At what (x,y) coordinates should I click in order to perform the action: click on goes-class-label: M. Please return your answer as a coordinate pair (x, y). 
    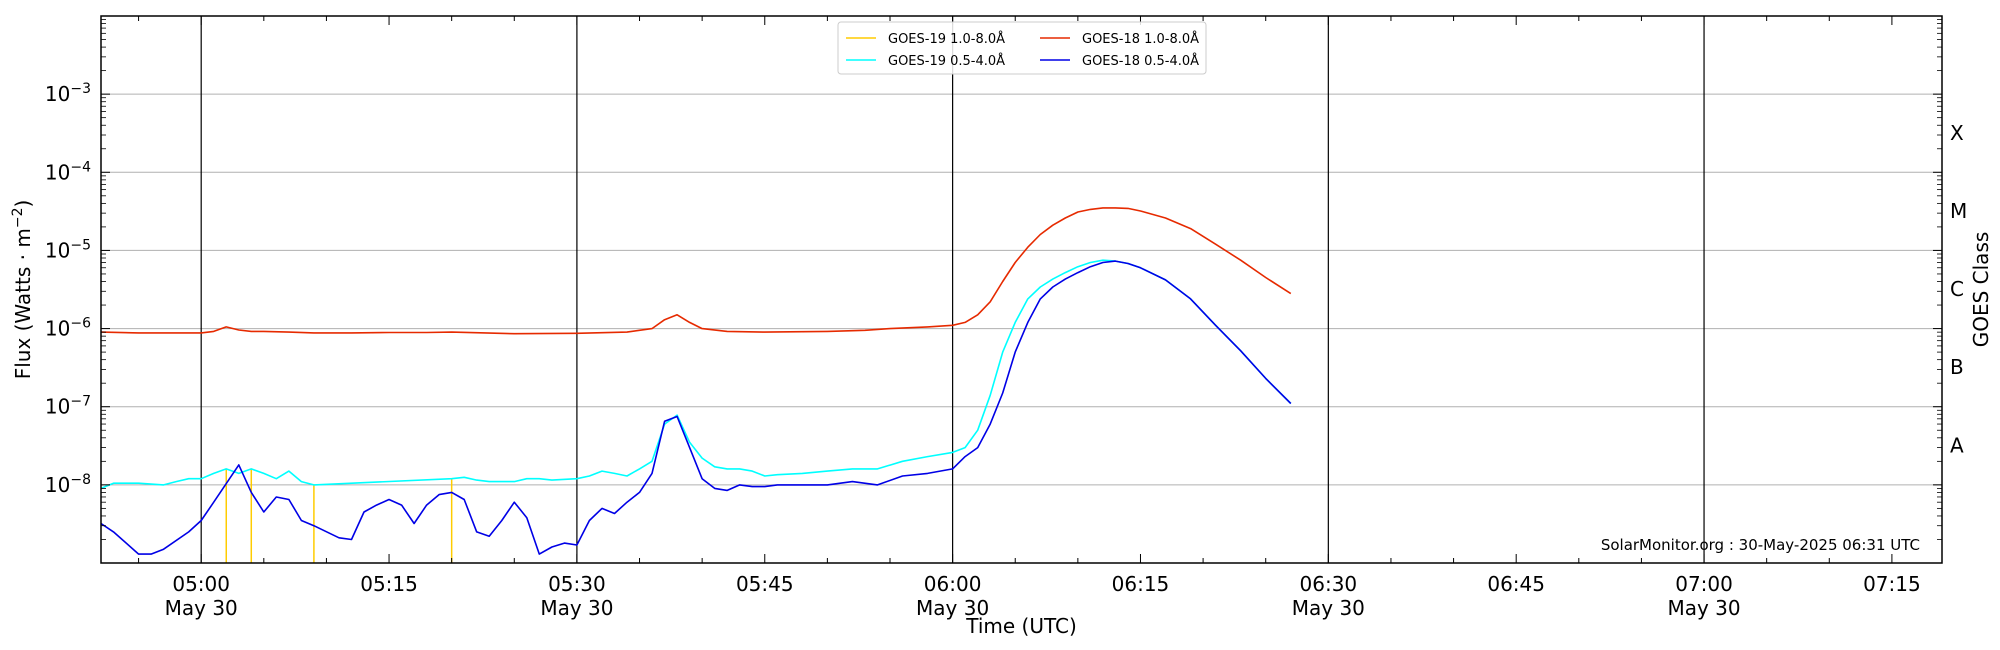
    Looking at the image, I should click on (1958, 211).